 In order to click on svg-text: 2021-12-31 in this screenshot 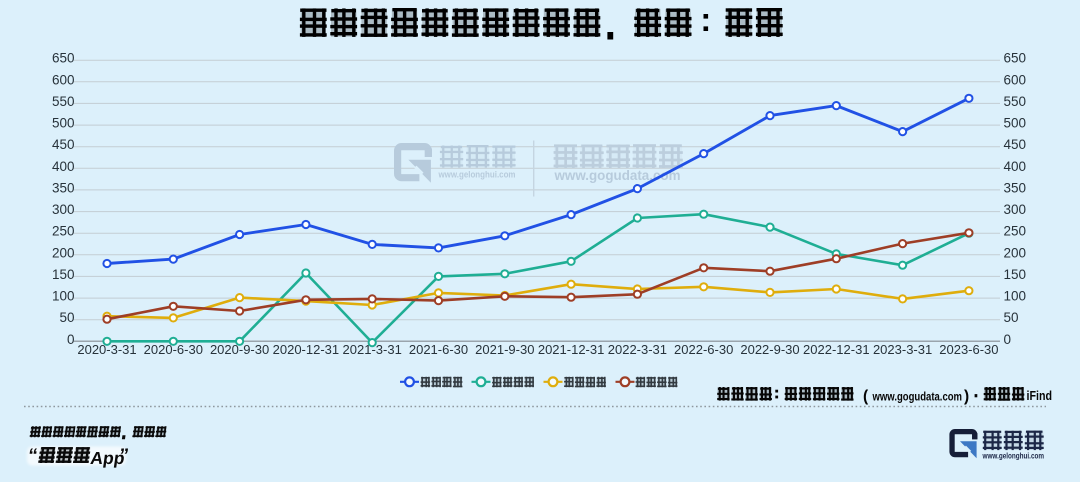, I will do `click(571, 349)`.